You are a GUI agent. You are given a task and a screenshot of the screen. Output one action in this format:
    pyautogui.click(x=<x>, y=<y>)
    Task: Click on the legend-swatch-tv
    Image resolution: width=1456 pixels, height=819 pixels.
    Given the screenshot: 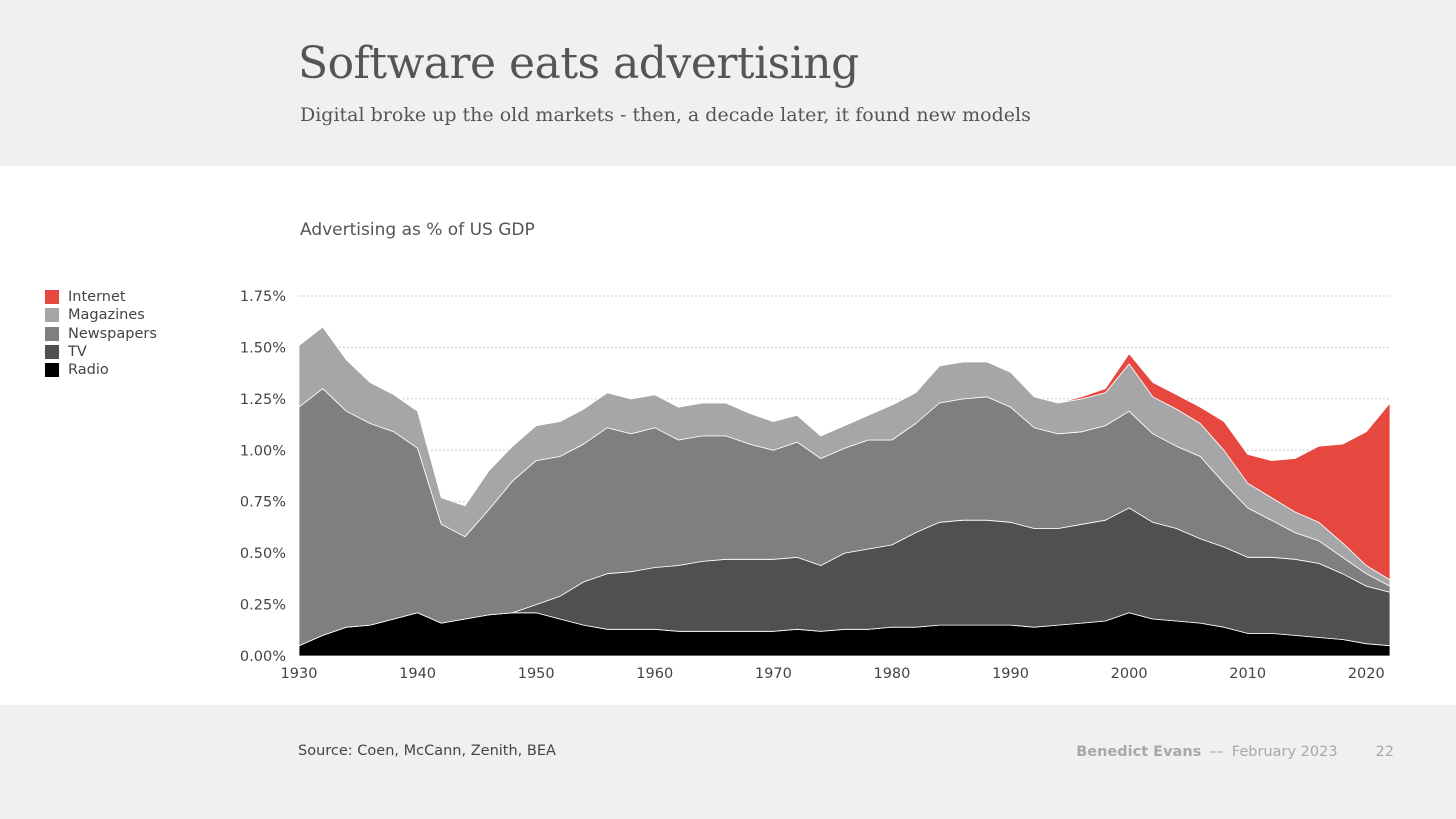 What is the action you would take?
    pyautogui.click(x=52, y=352)
    